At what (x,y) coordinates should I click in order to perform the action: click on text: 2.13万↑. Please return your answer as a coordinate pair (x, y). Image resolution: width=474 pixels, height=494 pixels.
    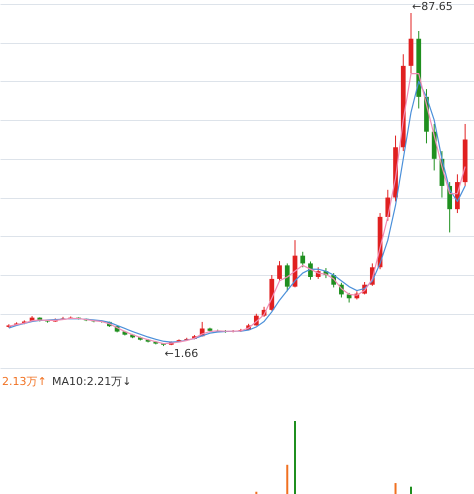
    Looking at the image, I should click on (24, 381).